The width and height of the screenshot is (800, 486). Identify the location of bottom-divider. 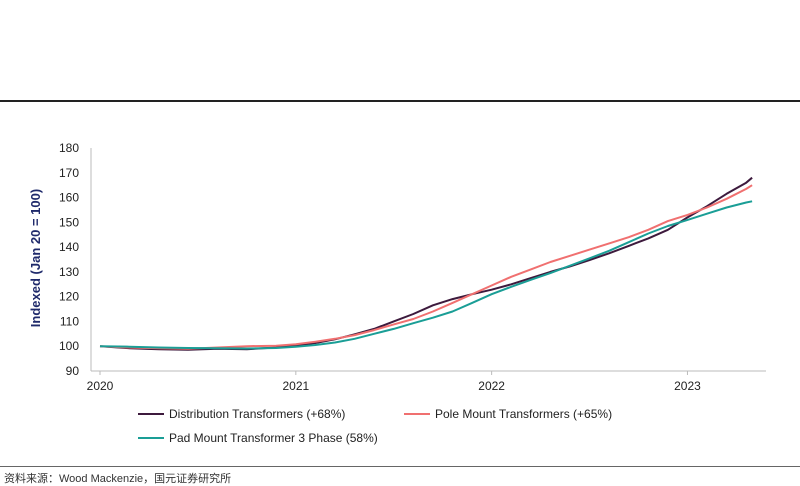
(400, 466).